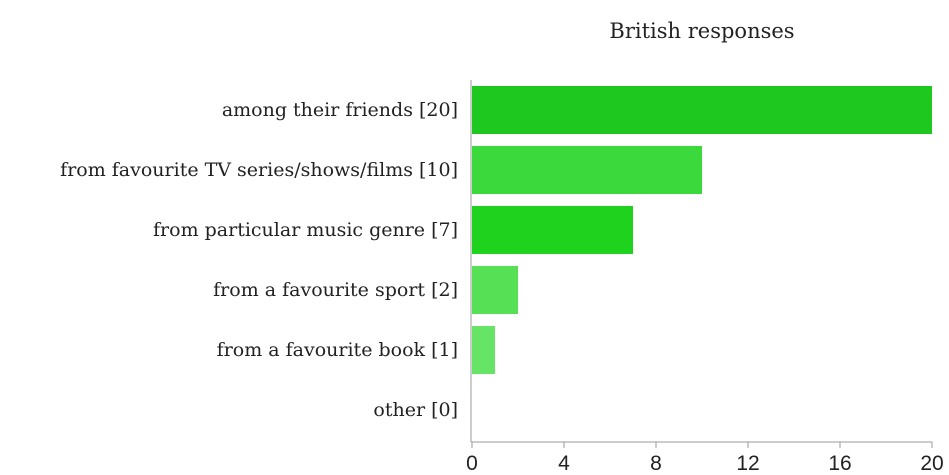 The height and width of the screenshot is (475, 949). Describe the element at coordinates (305, 230) in the screenshot. I see `category-label-2: from particular music genre [7]` at that location.